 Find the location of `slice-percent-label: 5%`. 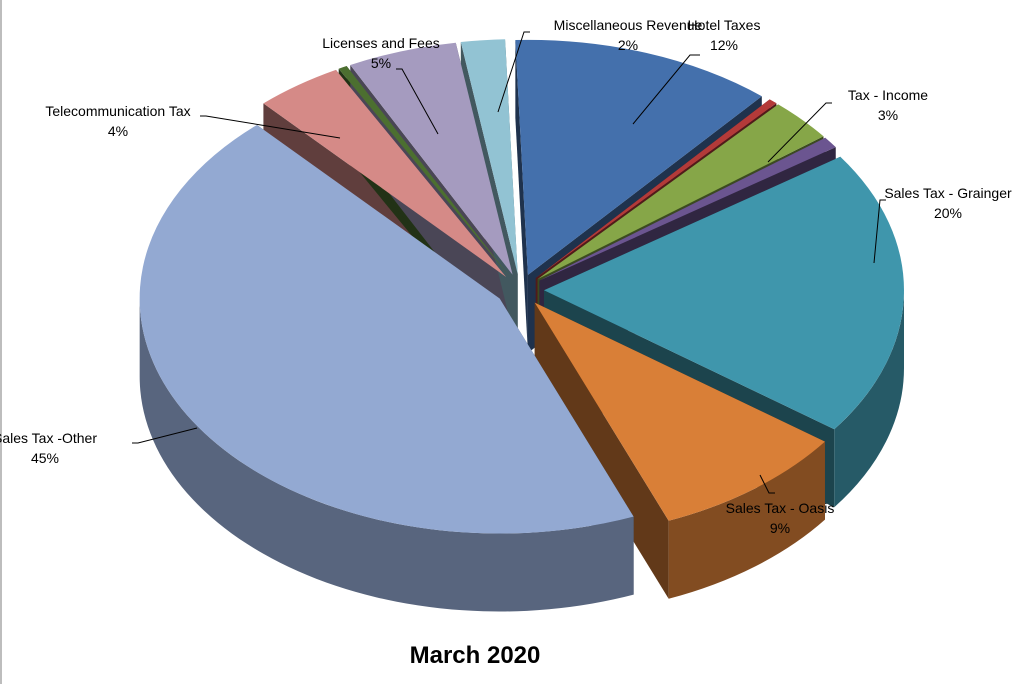

slice-percent-label: 5% is located at coordinates (381, 63).